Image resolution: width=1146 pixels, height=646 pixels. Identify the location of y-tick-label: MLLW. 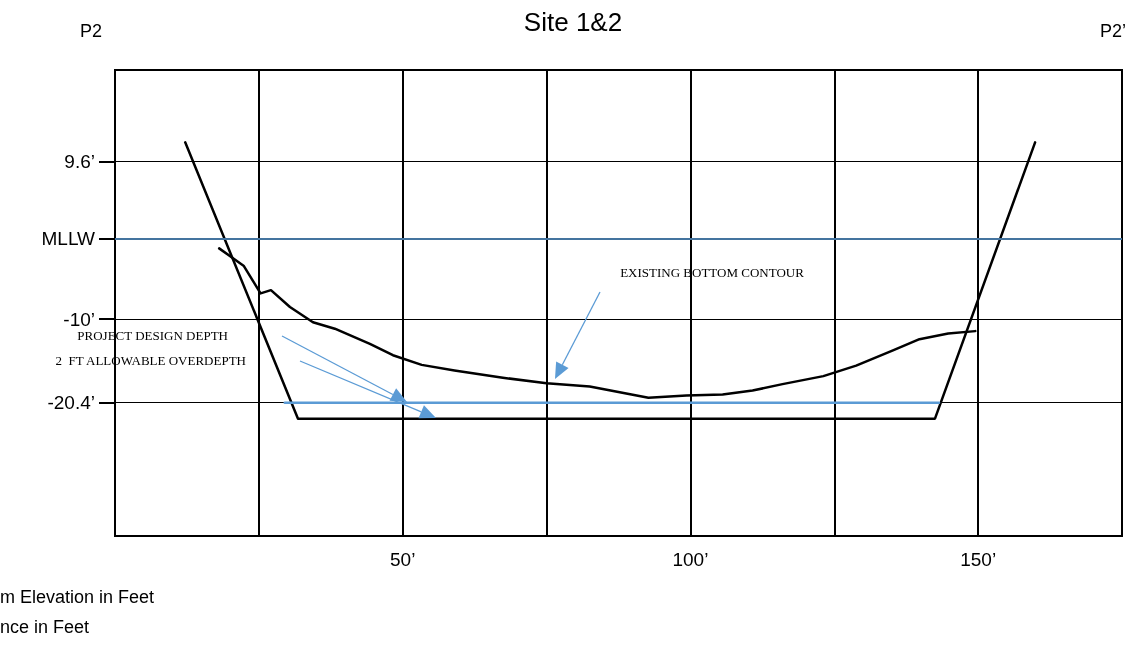
(68, 239).